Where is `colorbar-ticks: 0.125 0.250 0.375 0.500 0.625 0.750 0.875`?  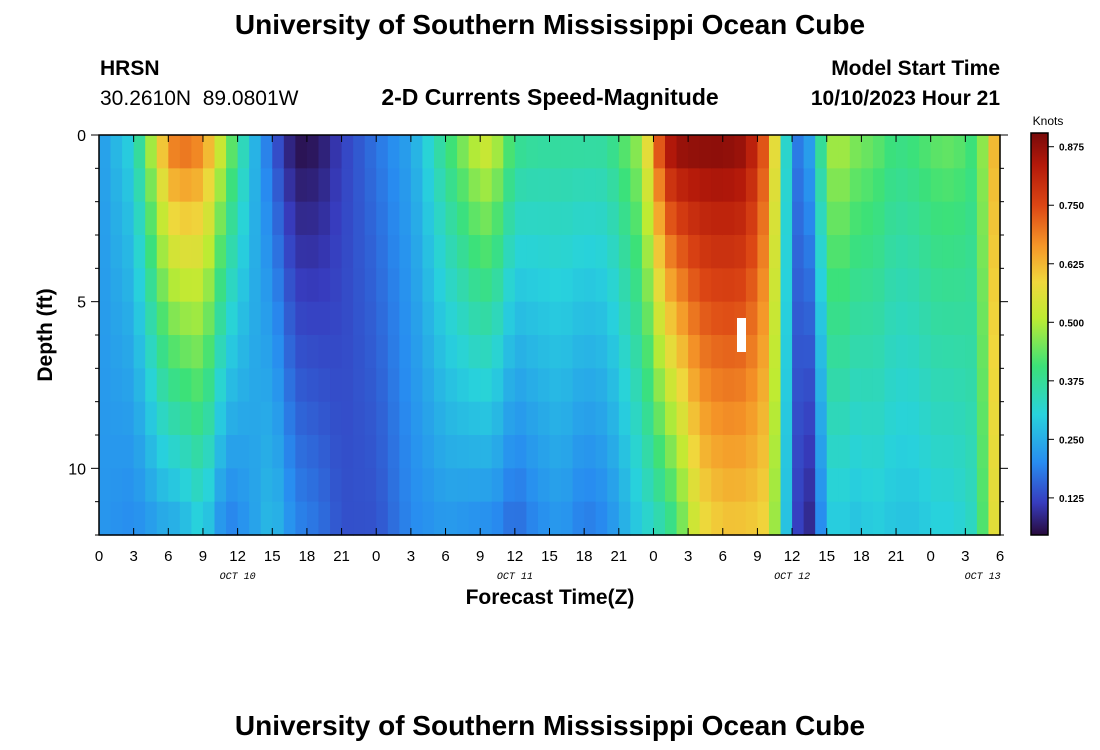 colorbar-ticks: 0.125 0.250 0.375 0.500 0.625 0.750 0.875 is located at coordinates (1066, 324).